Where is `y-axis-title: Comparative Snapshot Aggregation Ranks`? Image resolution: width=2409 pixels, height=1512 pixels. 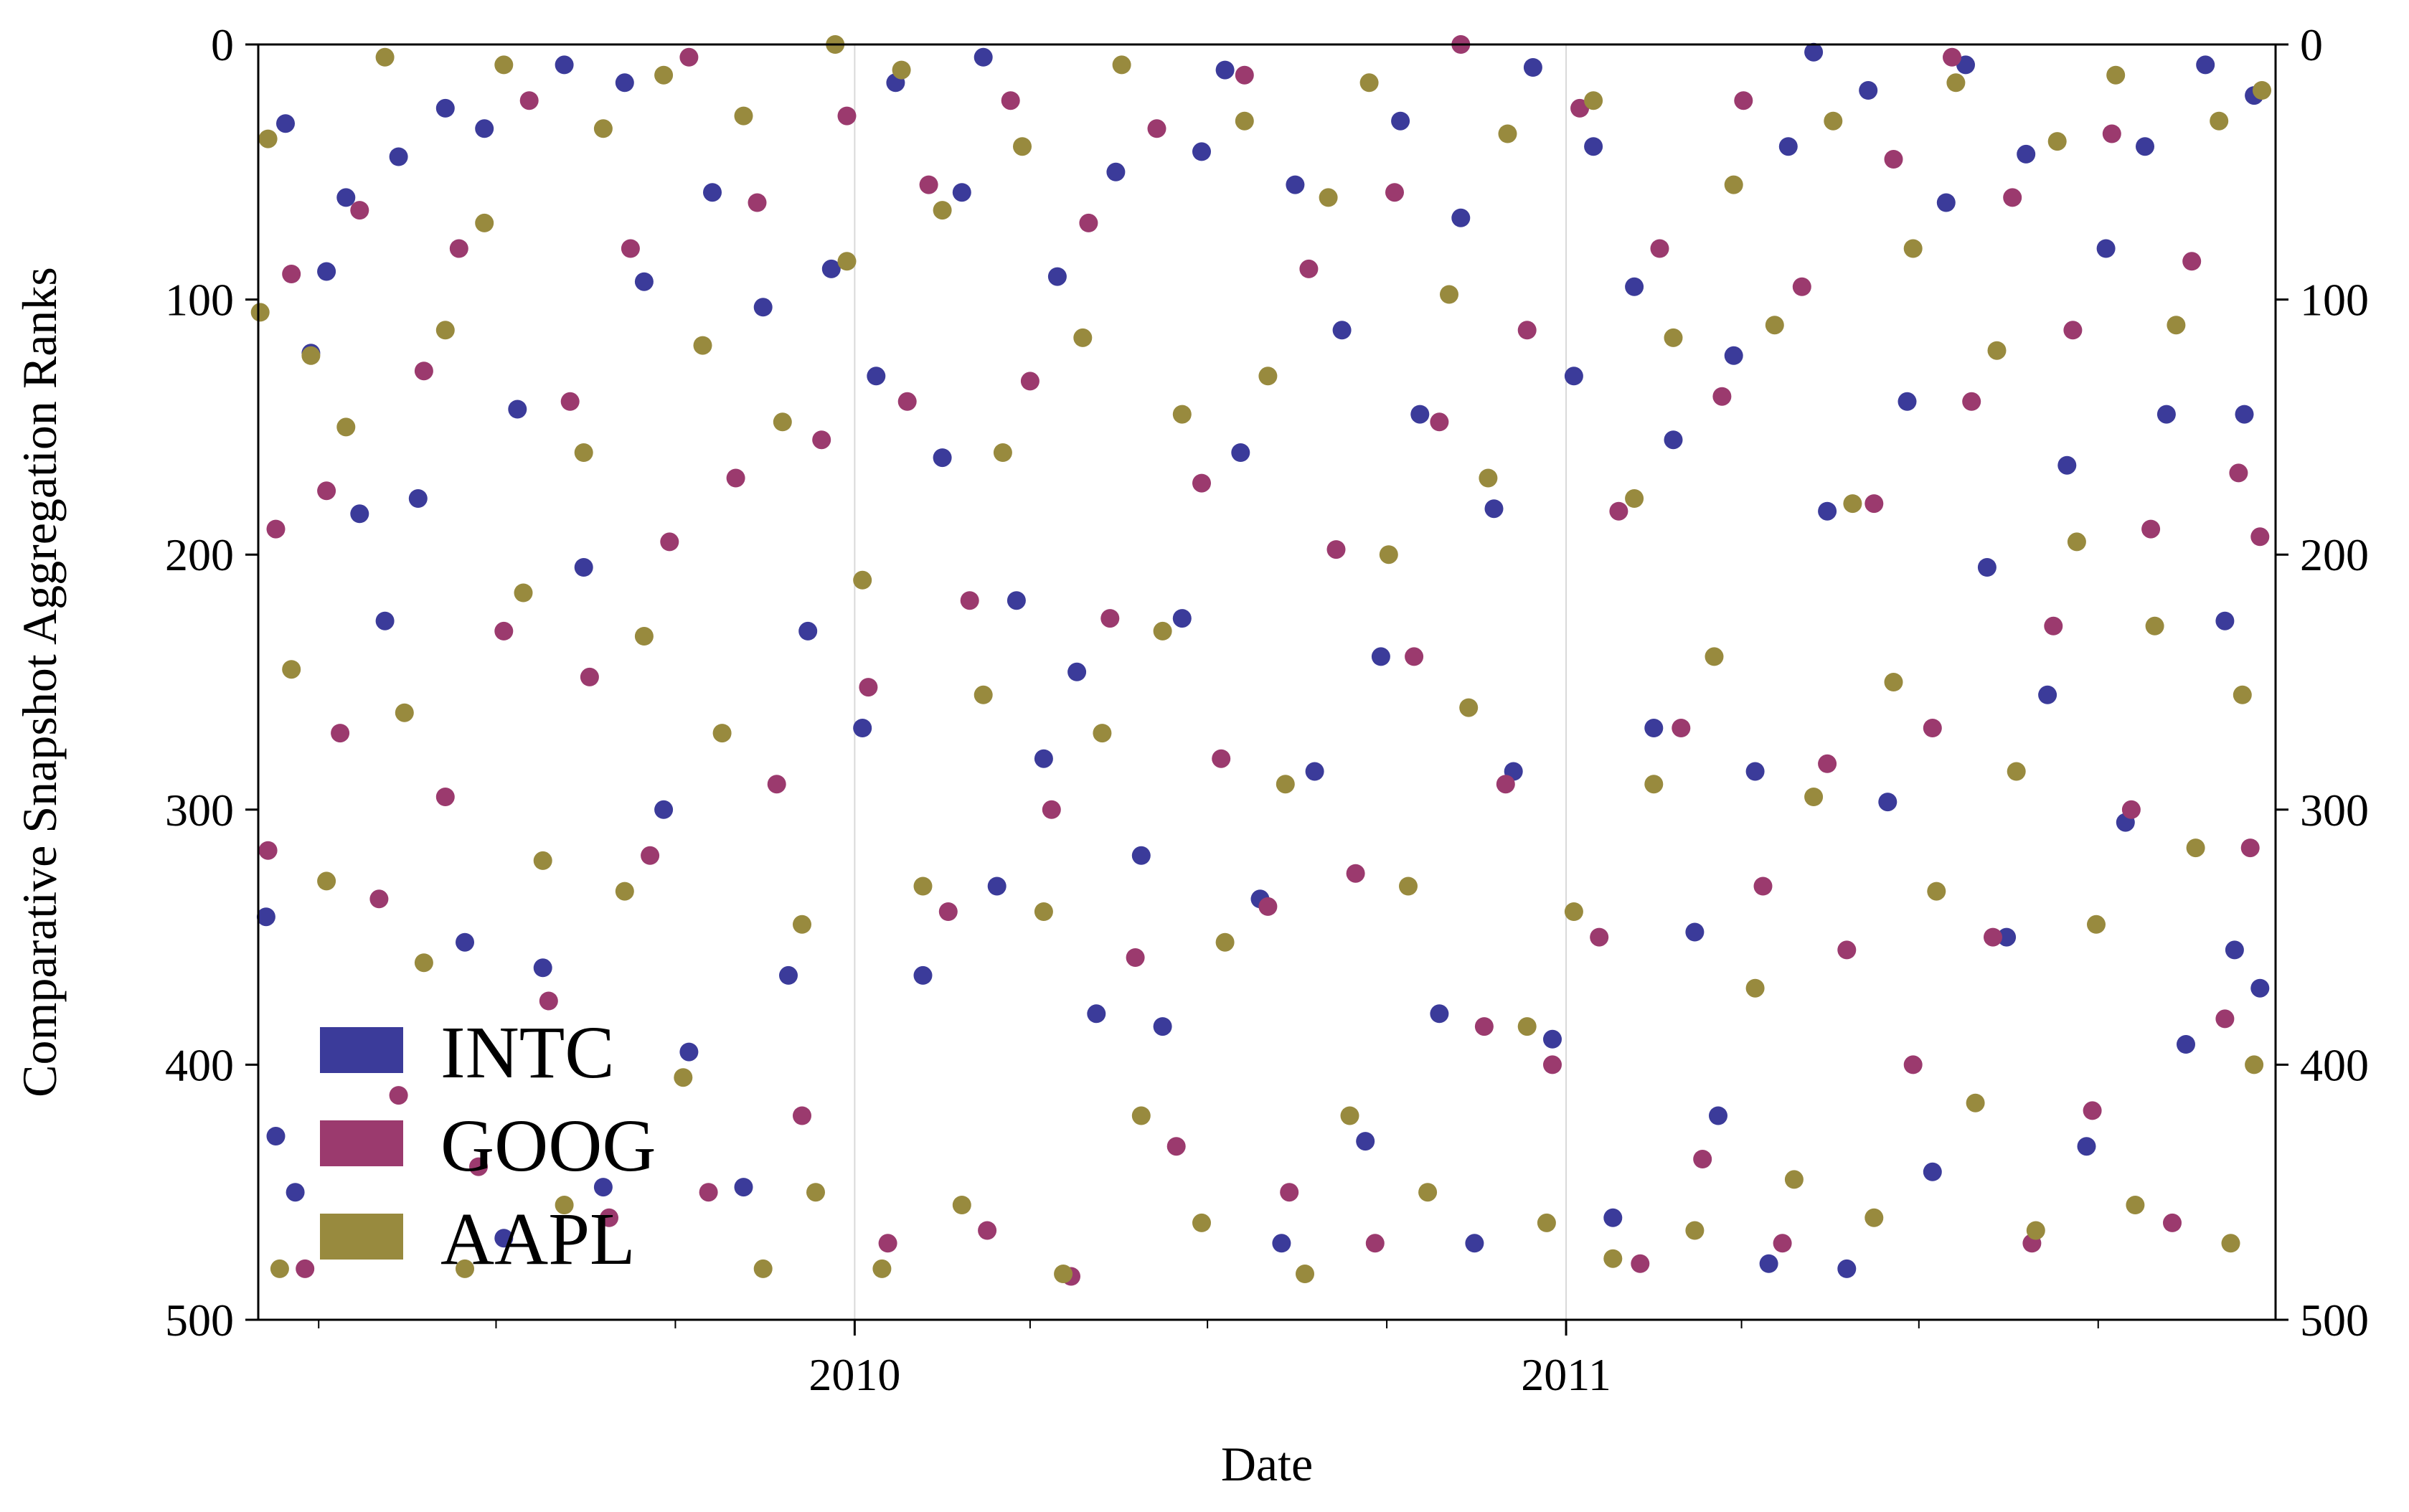 y-axis-title: Comparative Snapshot Aggregation Ranks is located at coordinates (39, 682).